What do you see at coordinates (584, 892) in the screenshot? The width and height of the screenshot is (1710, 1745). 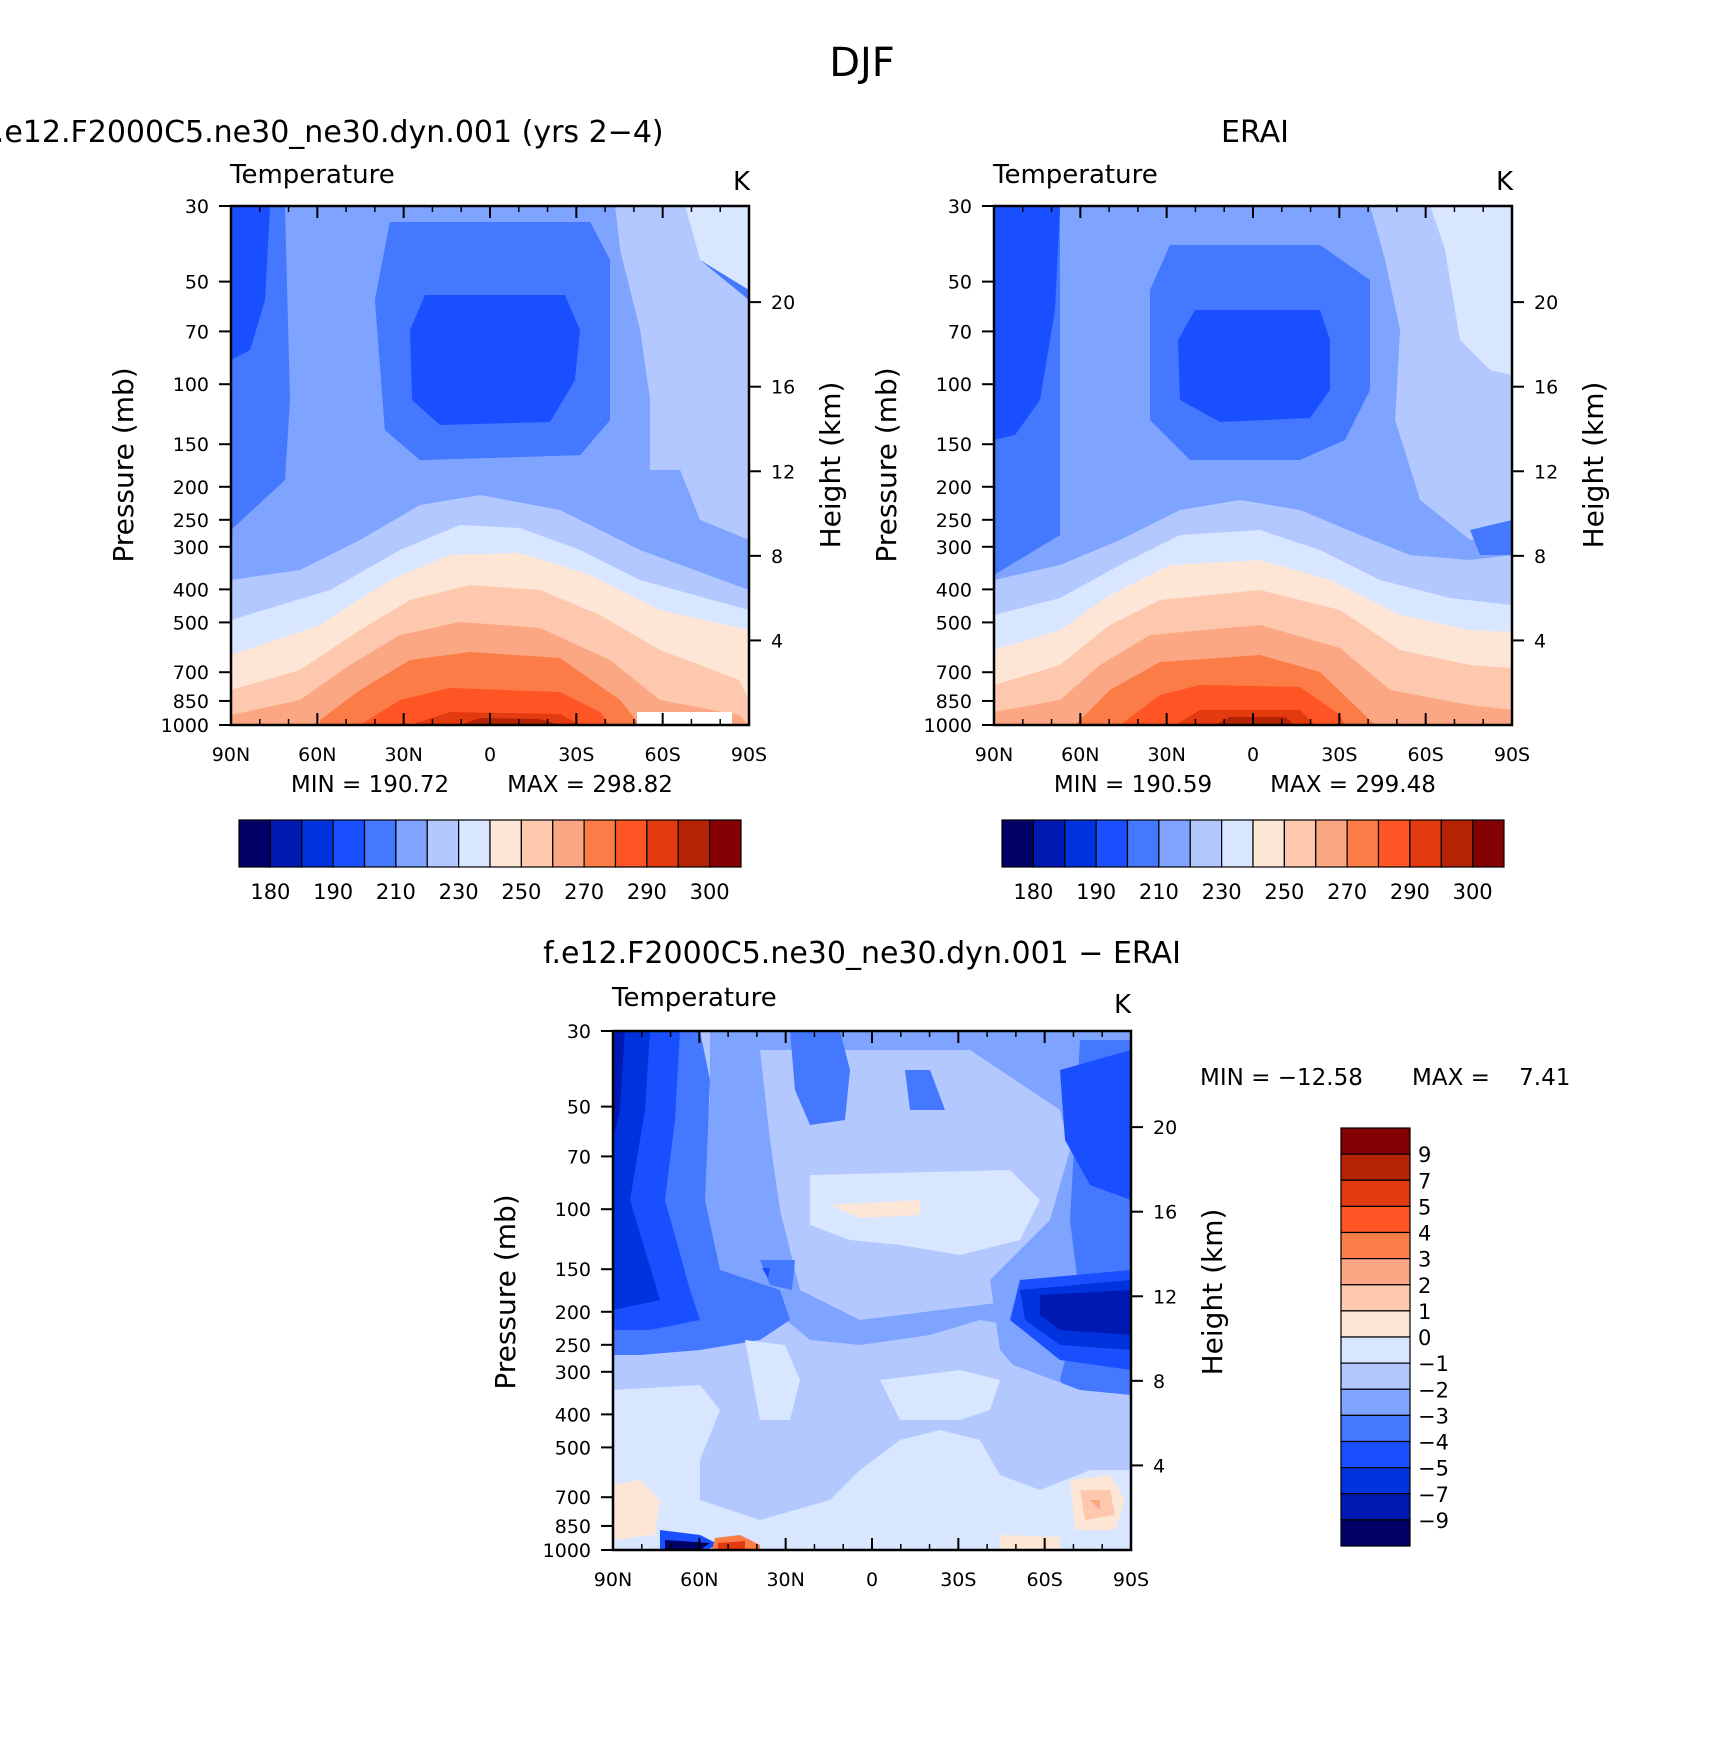 I see `colorbar-label: 270` at bounding box center [584, 892].